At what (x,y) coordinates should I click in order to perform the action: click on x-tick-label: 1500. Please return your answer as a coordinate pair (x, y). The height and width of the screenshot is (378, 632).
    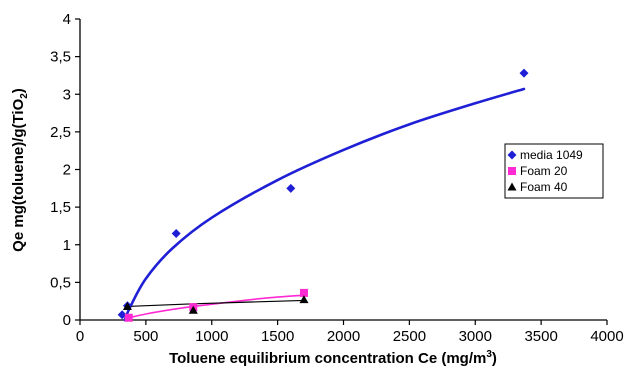
    Looking at the image, I should click on (277, 336).